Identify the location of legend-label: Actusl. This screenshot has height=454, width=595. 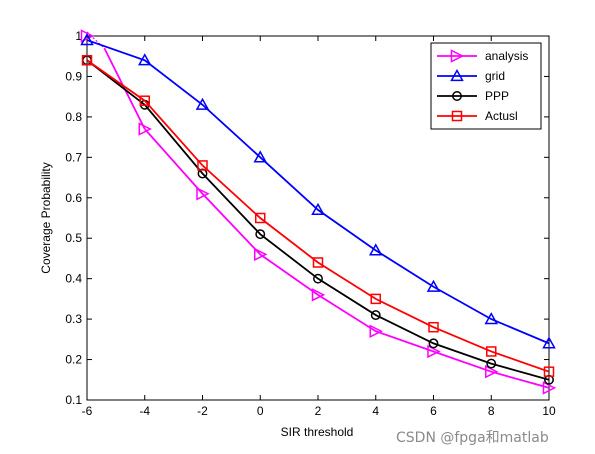
(501, 116).